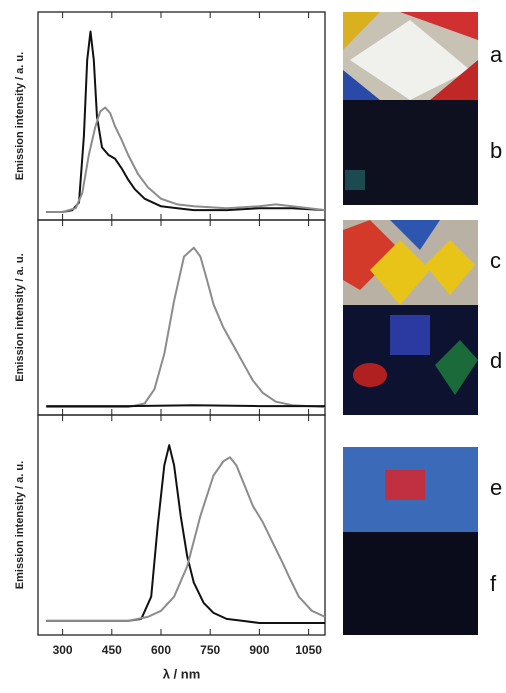 The width and height of the screenshot is (506, 693). Describe the element at coordinates (496, 150) in the screenshot. I see `photo-label: b` at that location.